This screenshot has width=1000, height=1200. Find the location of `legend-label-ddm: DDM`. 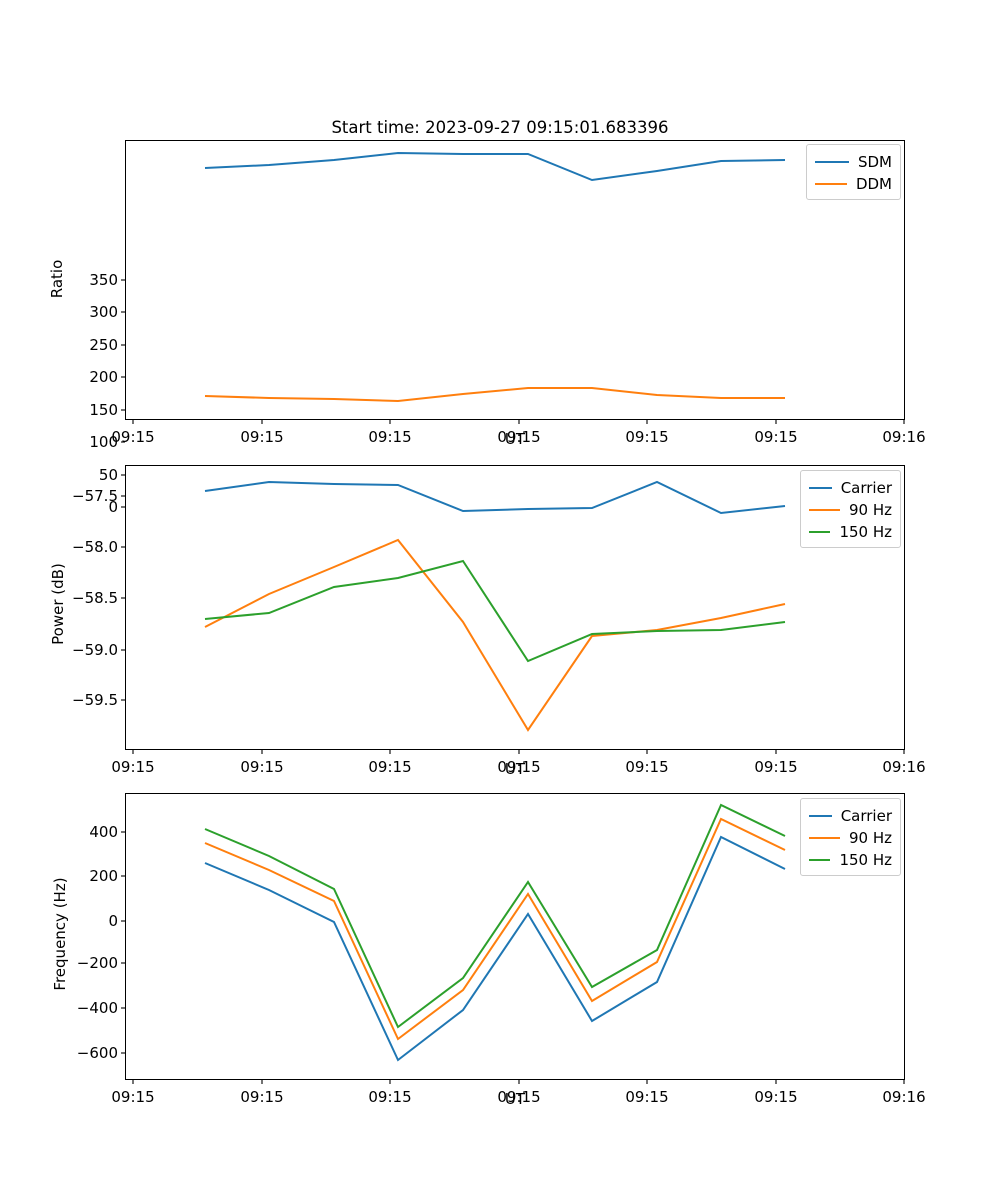

legend-label-ddm: DDM is located at coordinates (873, 184).